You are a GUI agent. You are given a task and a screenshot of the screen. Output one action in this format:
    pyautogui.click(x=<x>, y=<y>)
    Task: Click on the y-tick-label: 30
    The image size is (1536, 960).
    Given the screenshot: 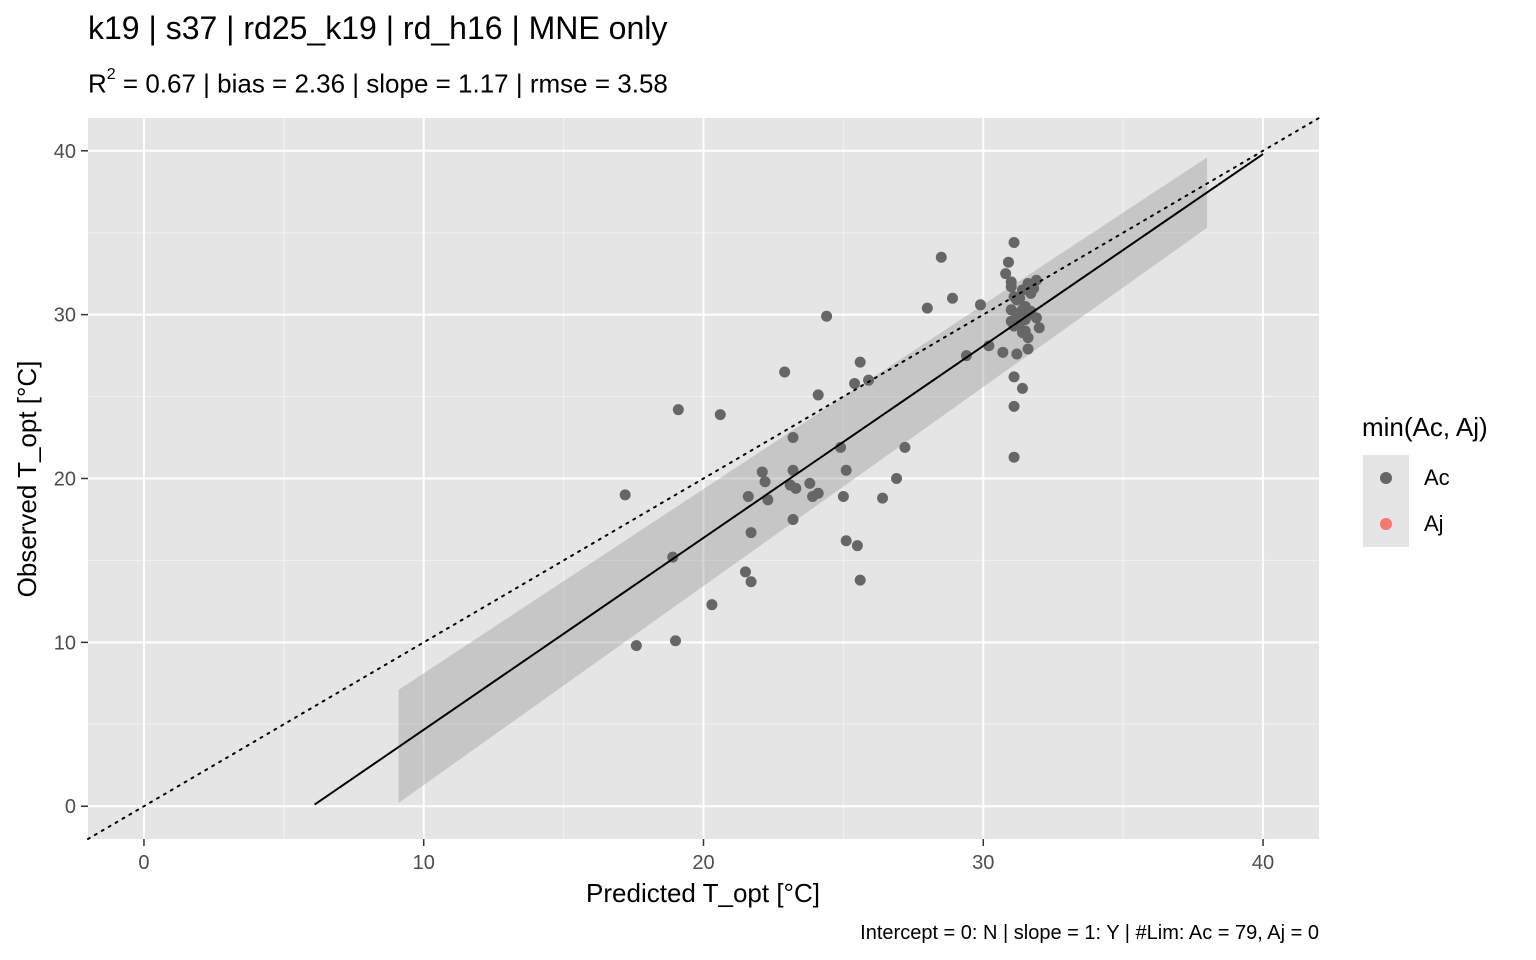 What is the action you would take?
    pyautogui.click(x=65, y=316)
    